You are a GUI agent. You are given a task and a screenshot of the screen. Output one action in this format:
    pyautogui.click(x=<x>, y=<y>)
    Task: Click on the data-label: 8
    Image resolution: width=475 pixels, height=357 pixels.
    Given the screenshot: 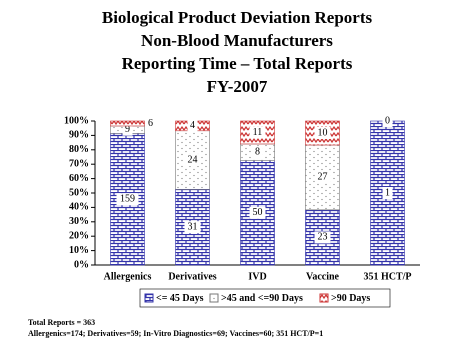 What is the action you would take?
    pyautogui.click(x=257, y=152)
    